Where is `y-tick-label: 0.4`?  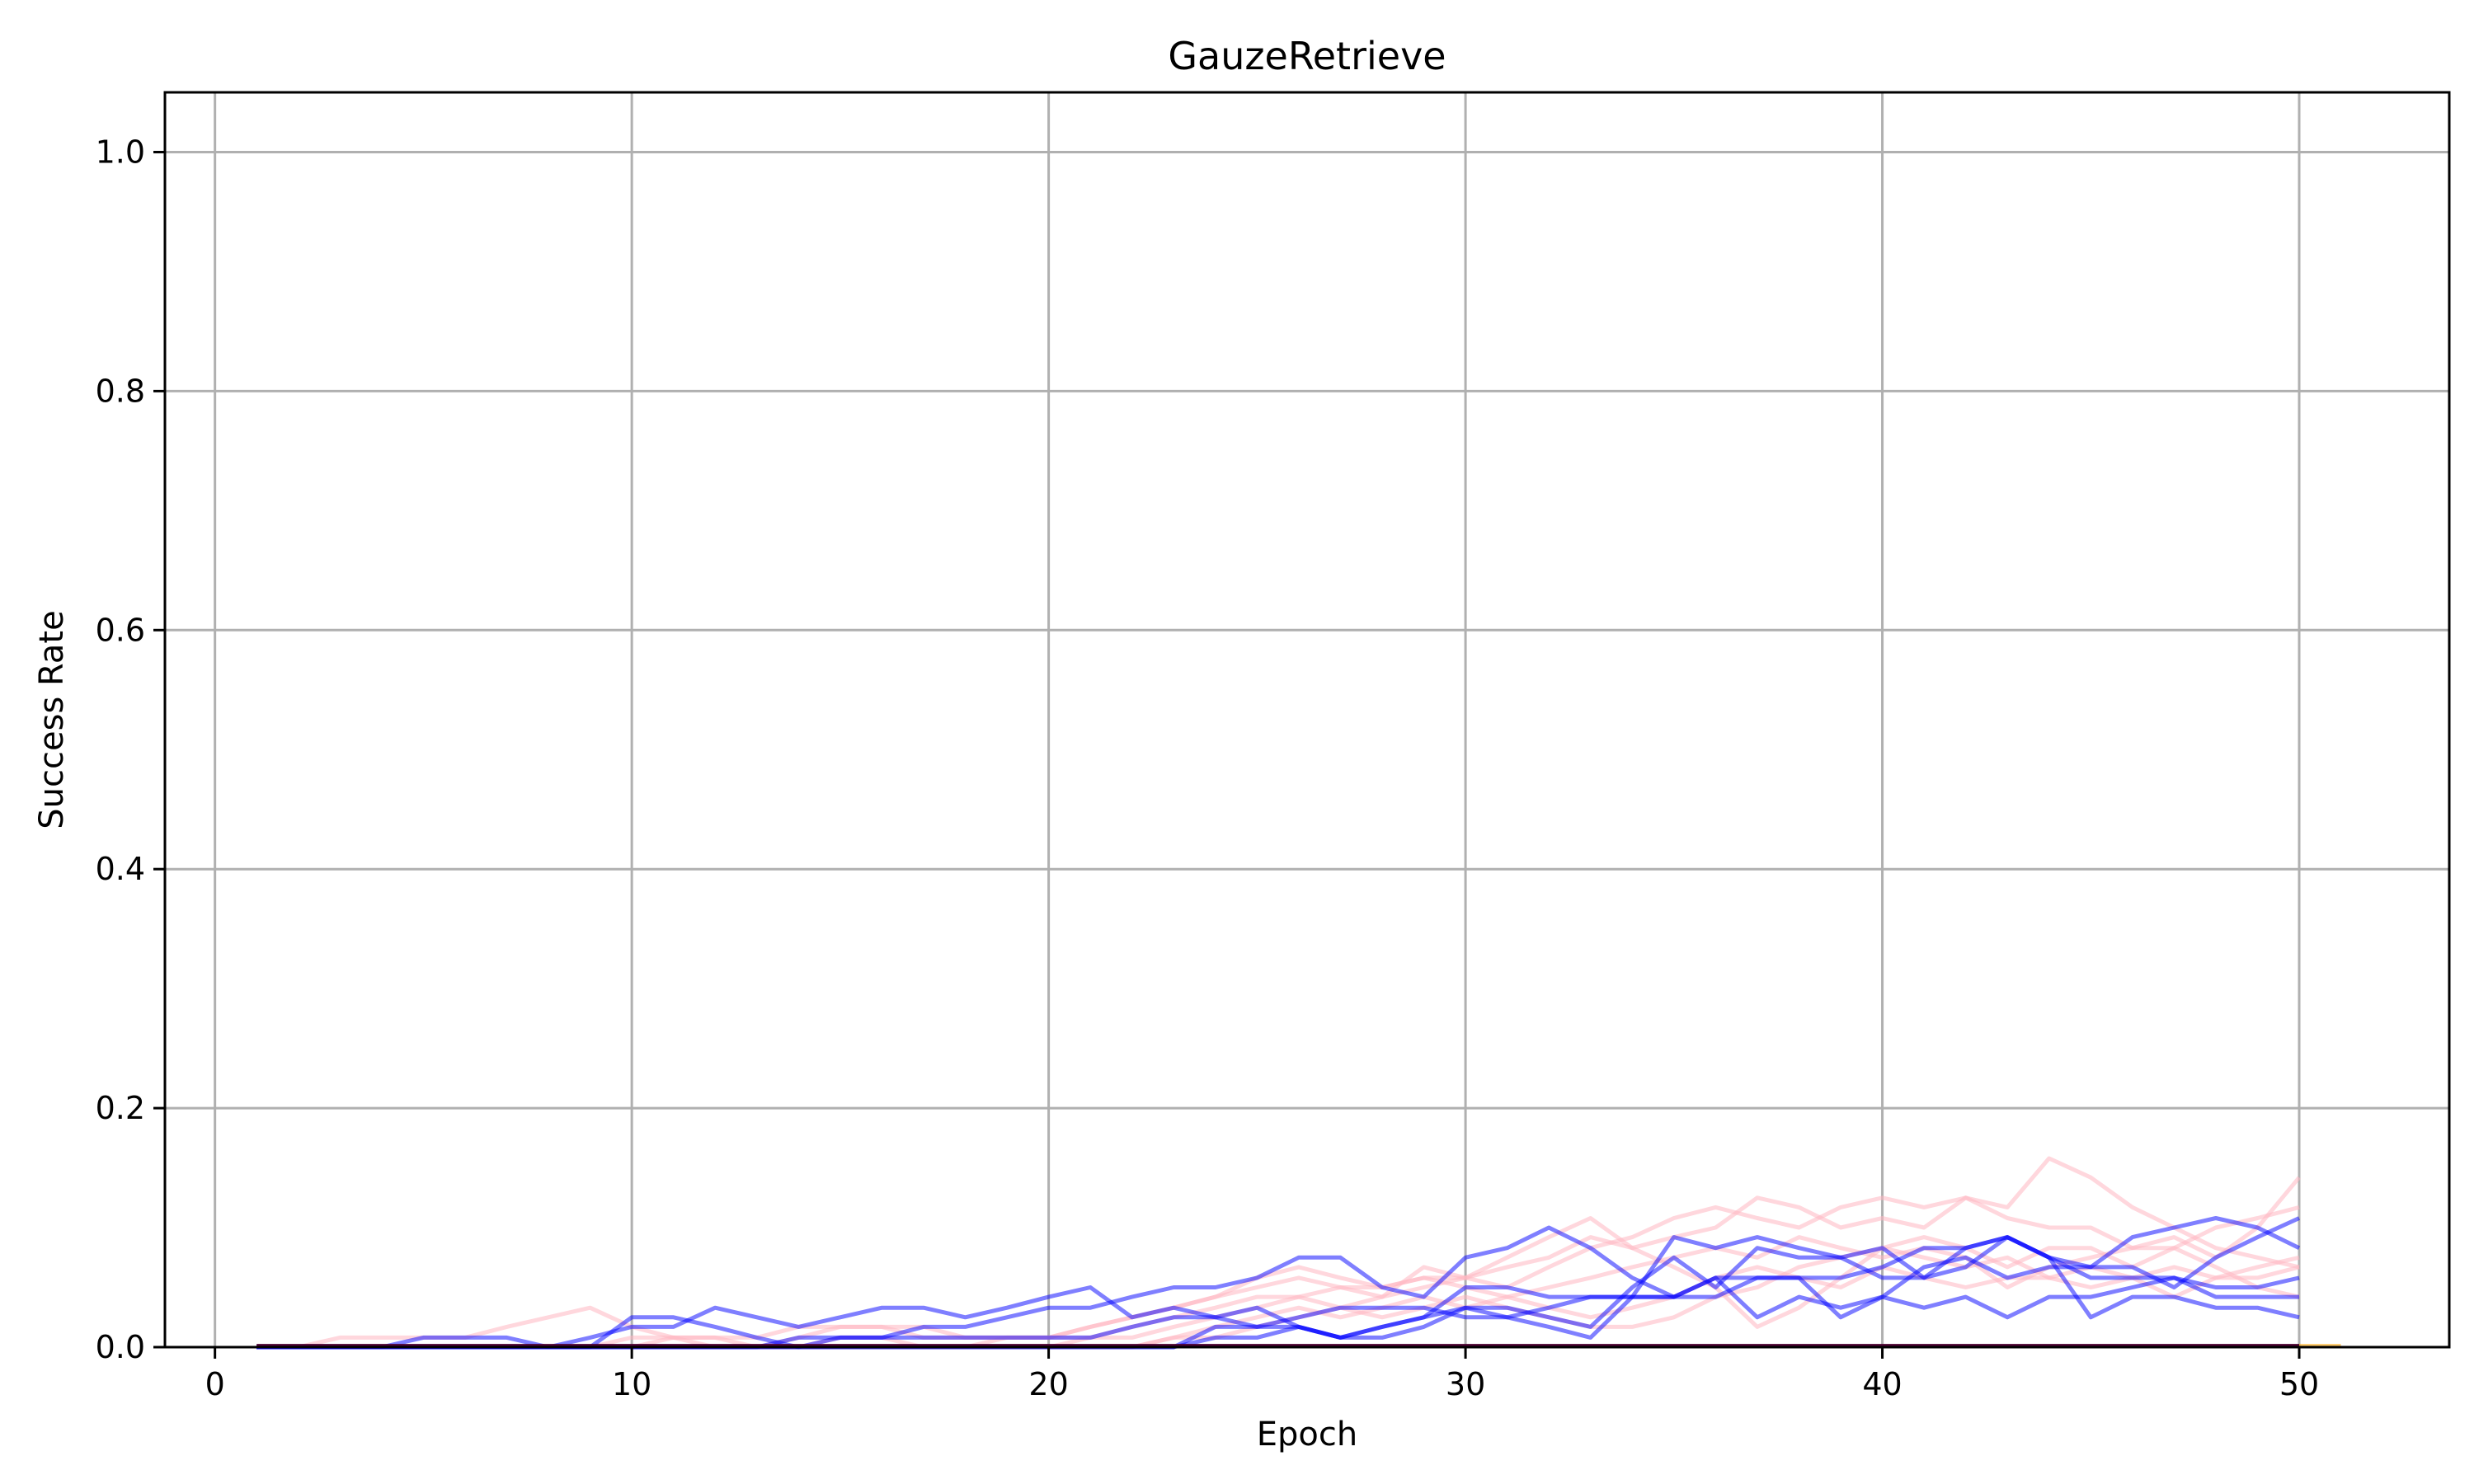 y-tick-label: 0.4 is located at coordinates (120, 869).